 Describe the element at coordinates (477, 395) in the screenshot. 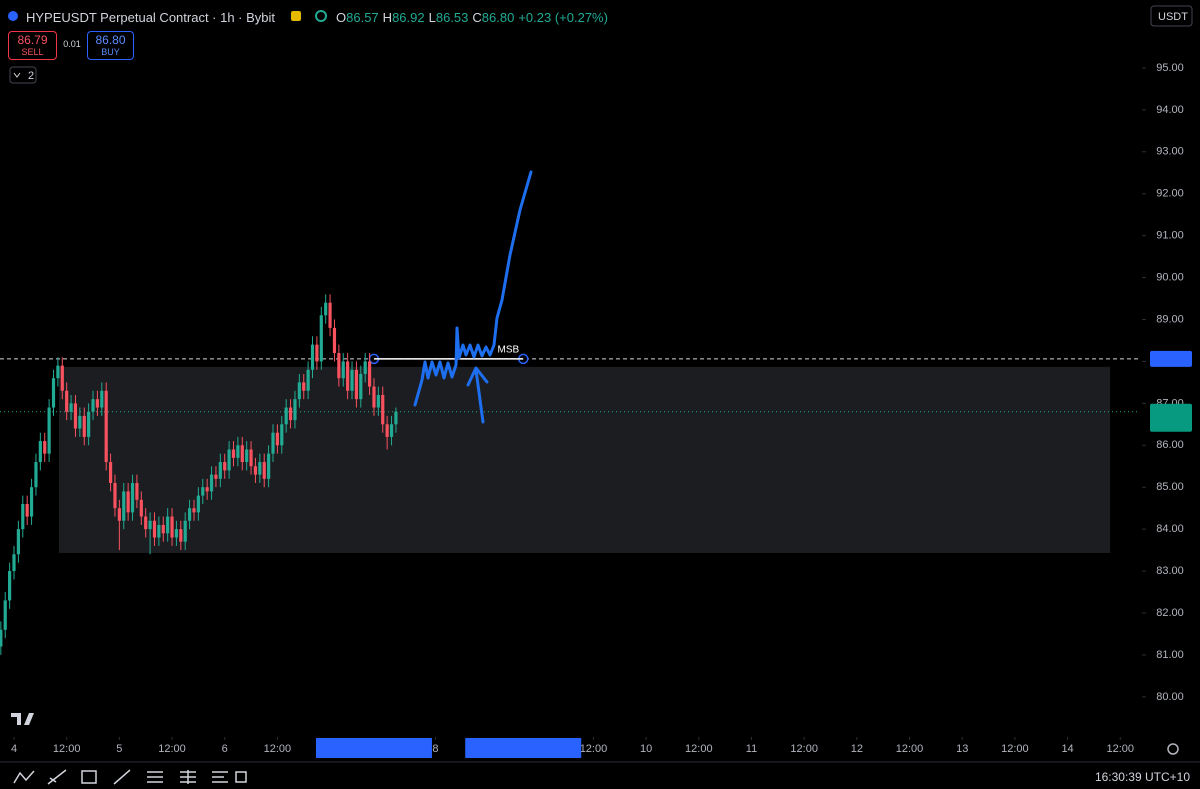

I see `arrow-drawing` at that location.